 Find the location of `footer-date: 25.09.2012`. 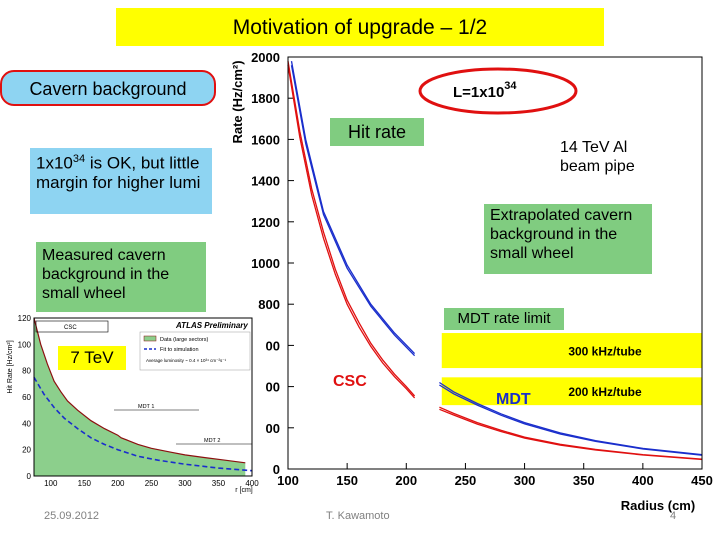

footer-date: 25.09.2012 is located at coordinates (72, 516).